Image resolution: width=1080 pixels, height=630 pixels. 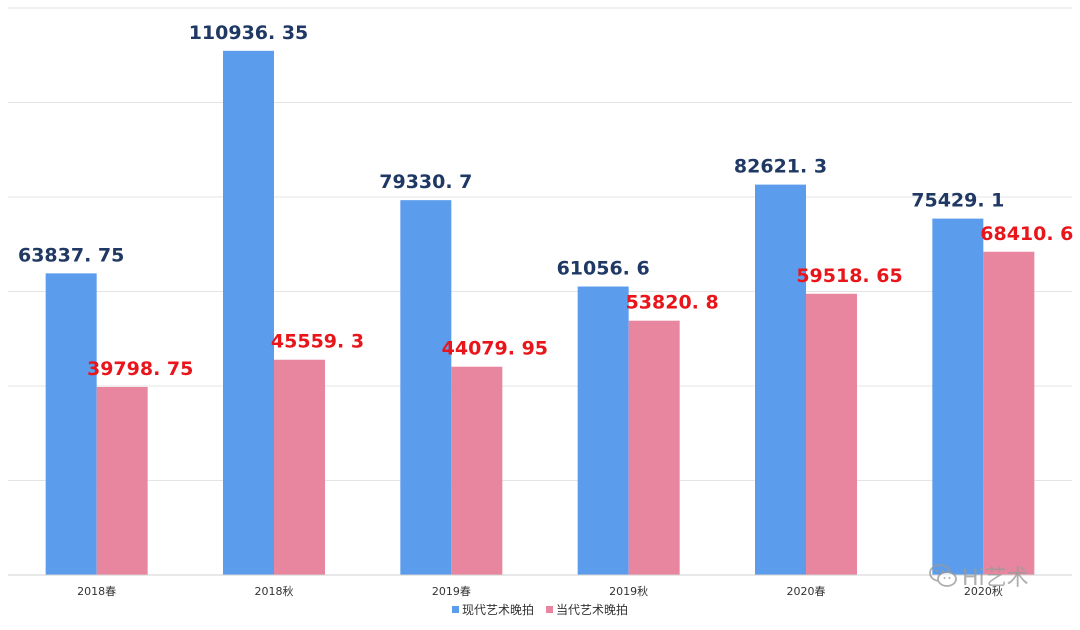 I want to click on x-tick-label: 2019秋, so click(x=628, y=591).